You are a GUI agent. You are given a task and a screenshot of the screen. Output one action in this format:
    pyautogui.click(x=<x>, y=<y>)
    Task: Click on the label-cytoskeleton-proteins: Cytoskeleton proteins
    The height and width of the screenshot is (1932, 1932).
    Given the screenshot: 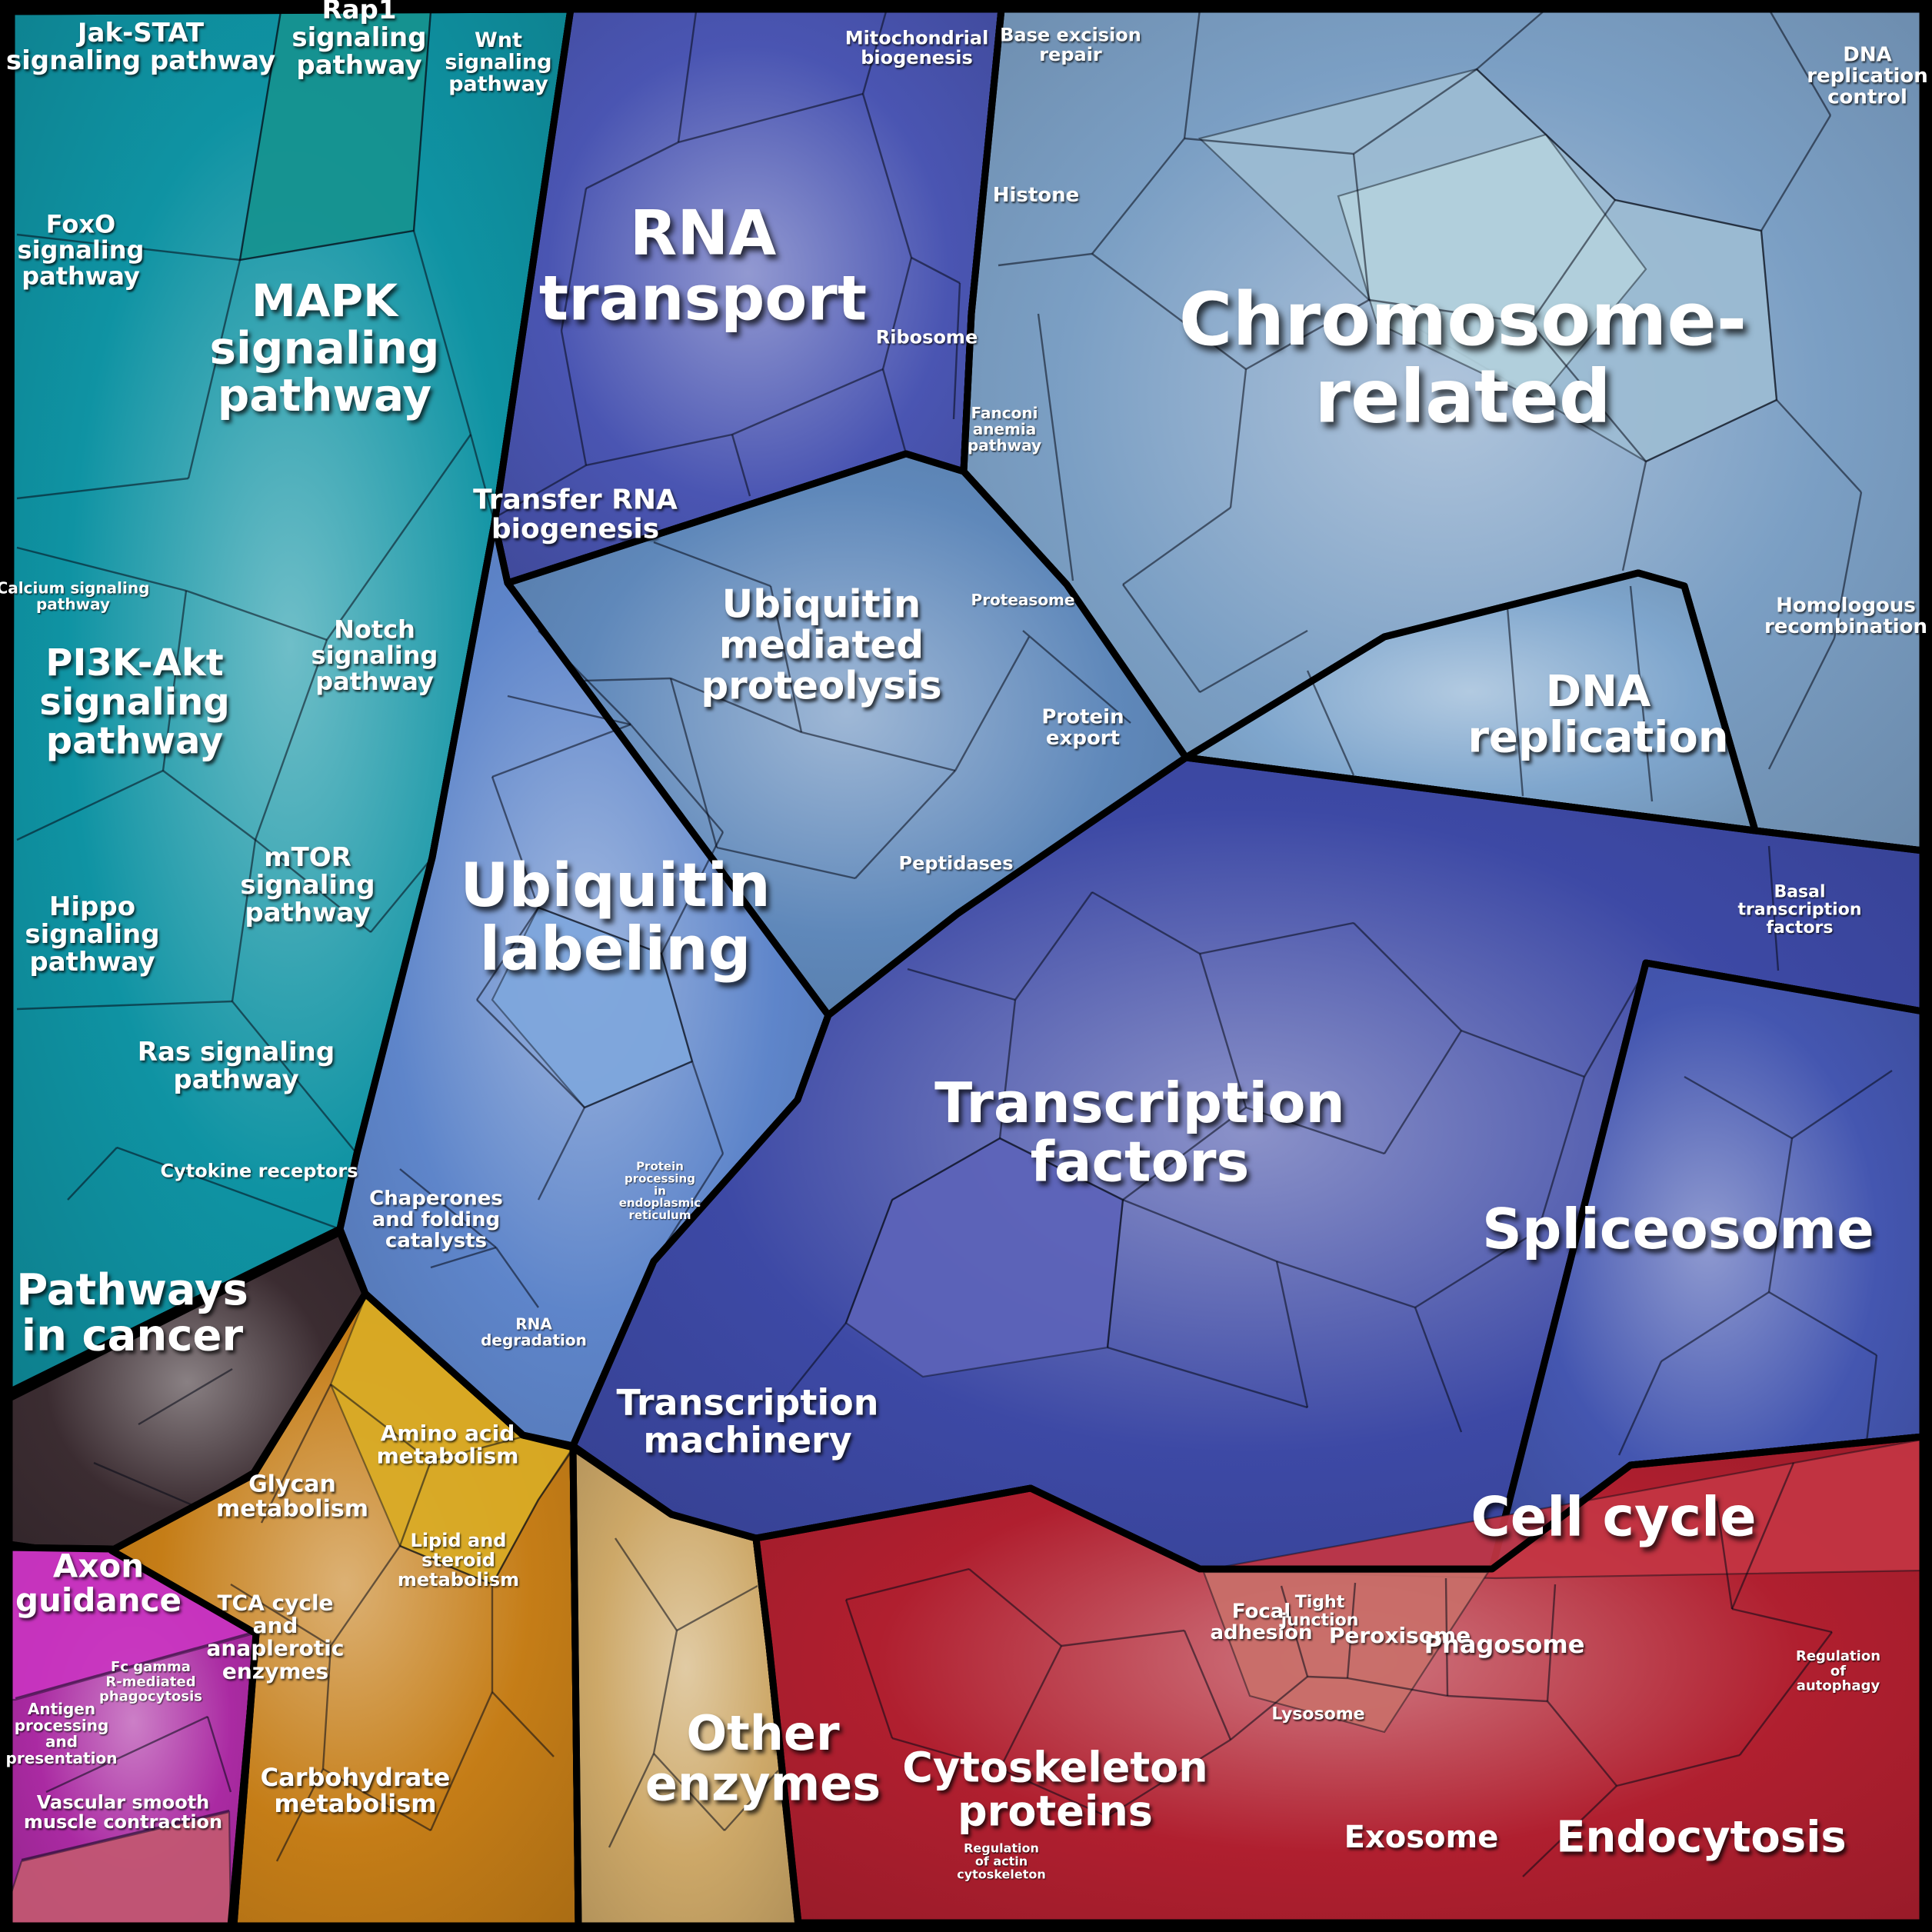 What is the action you would take?
    pyautogui.click(x=1055, y=1789)
    